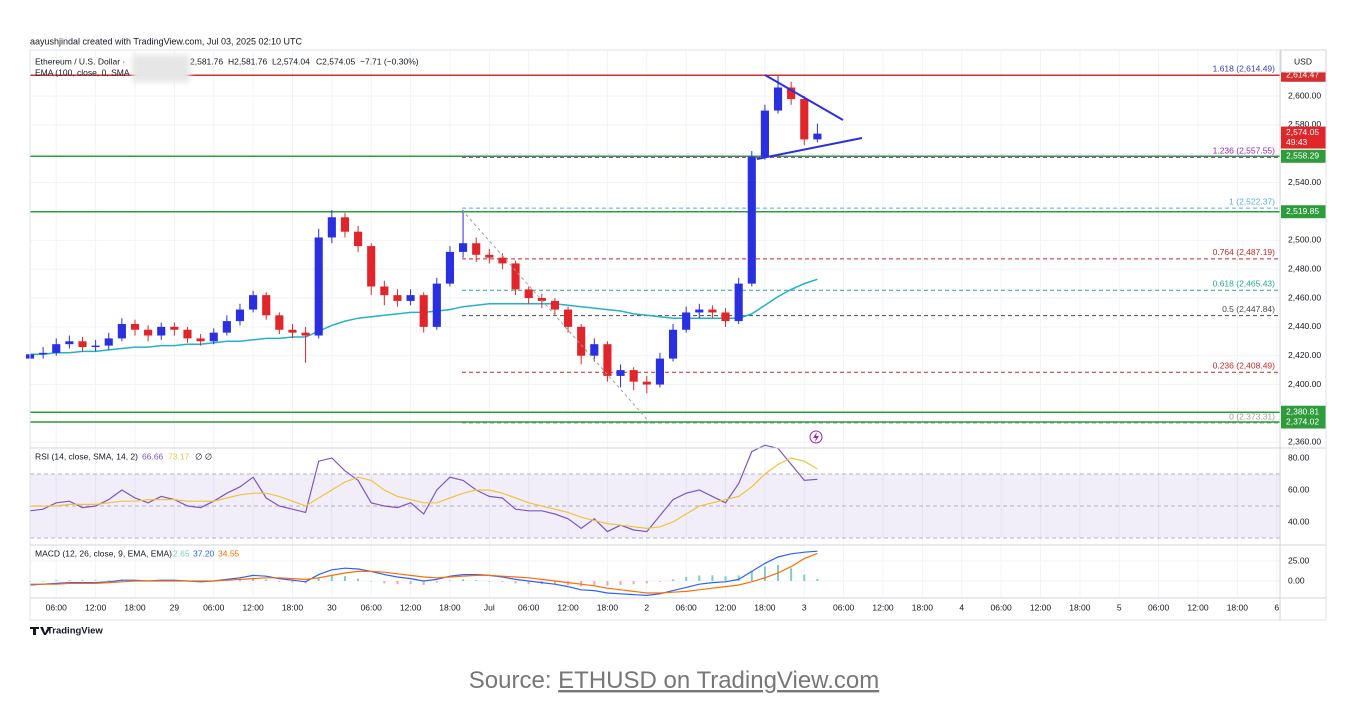 This screenshot has height=712, width=1348. What do you see at coordinates (204, 456) in the screenshot?
I see `legend-extra: ∅ ∅` at bounding box center [204, 456].